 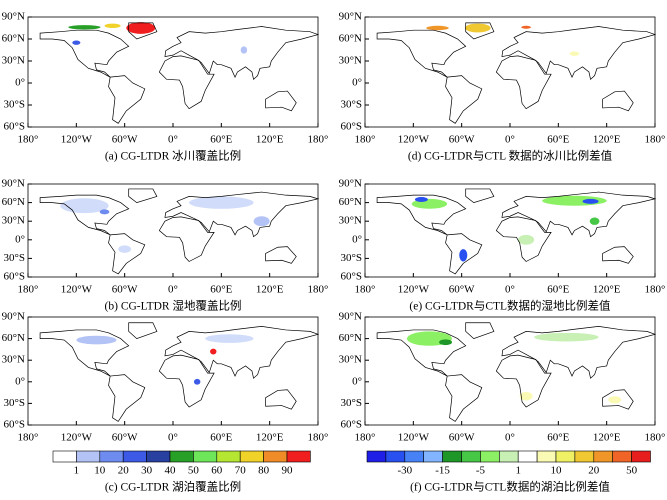 What do you see at coordinates (13, 39) in the screenshot?
I see `lat-label: 60°N` at bounding box center [13, 39].